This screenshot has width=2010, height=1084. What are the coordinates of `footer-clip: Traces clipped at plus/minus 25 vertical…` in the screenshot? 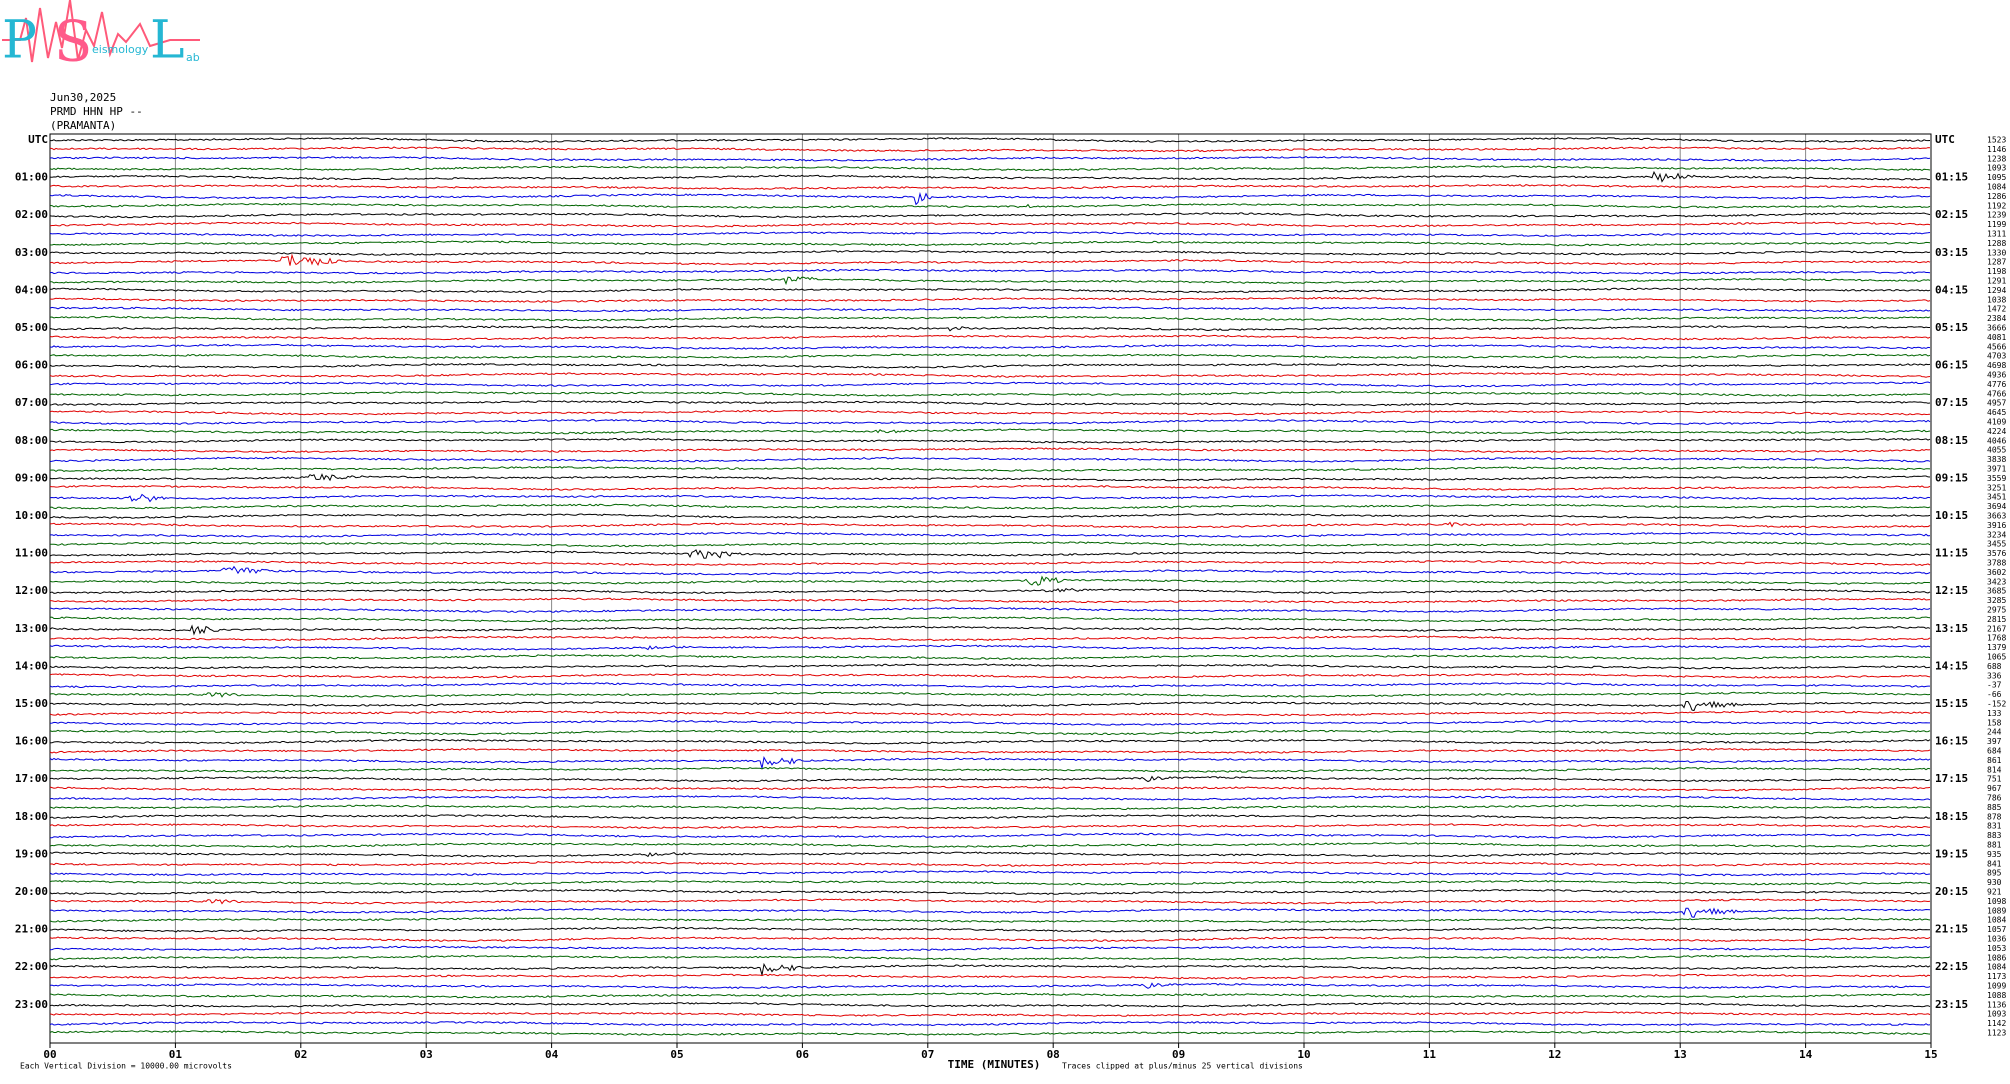 It's located at (1182, 1066).